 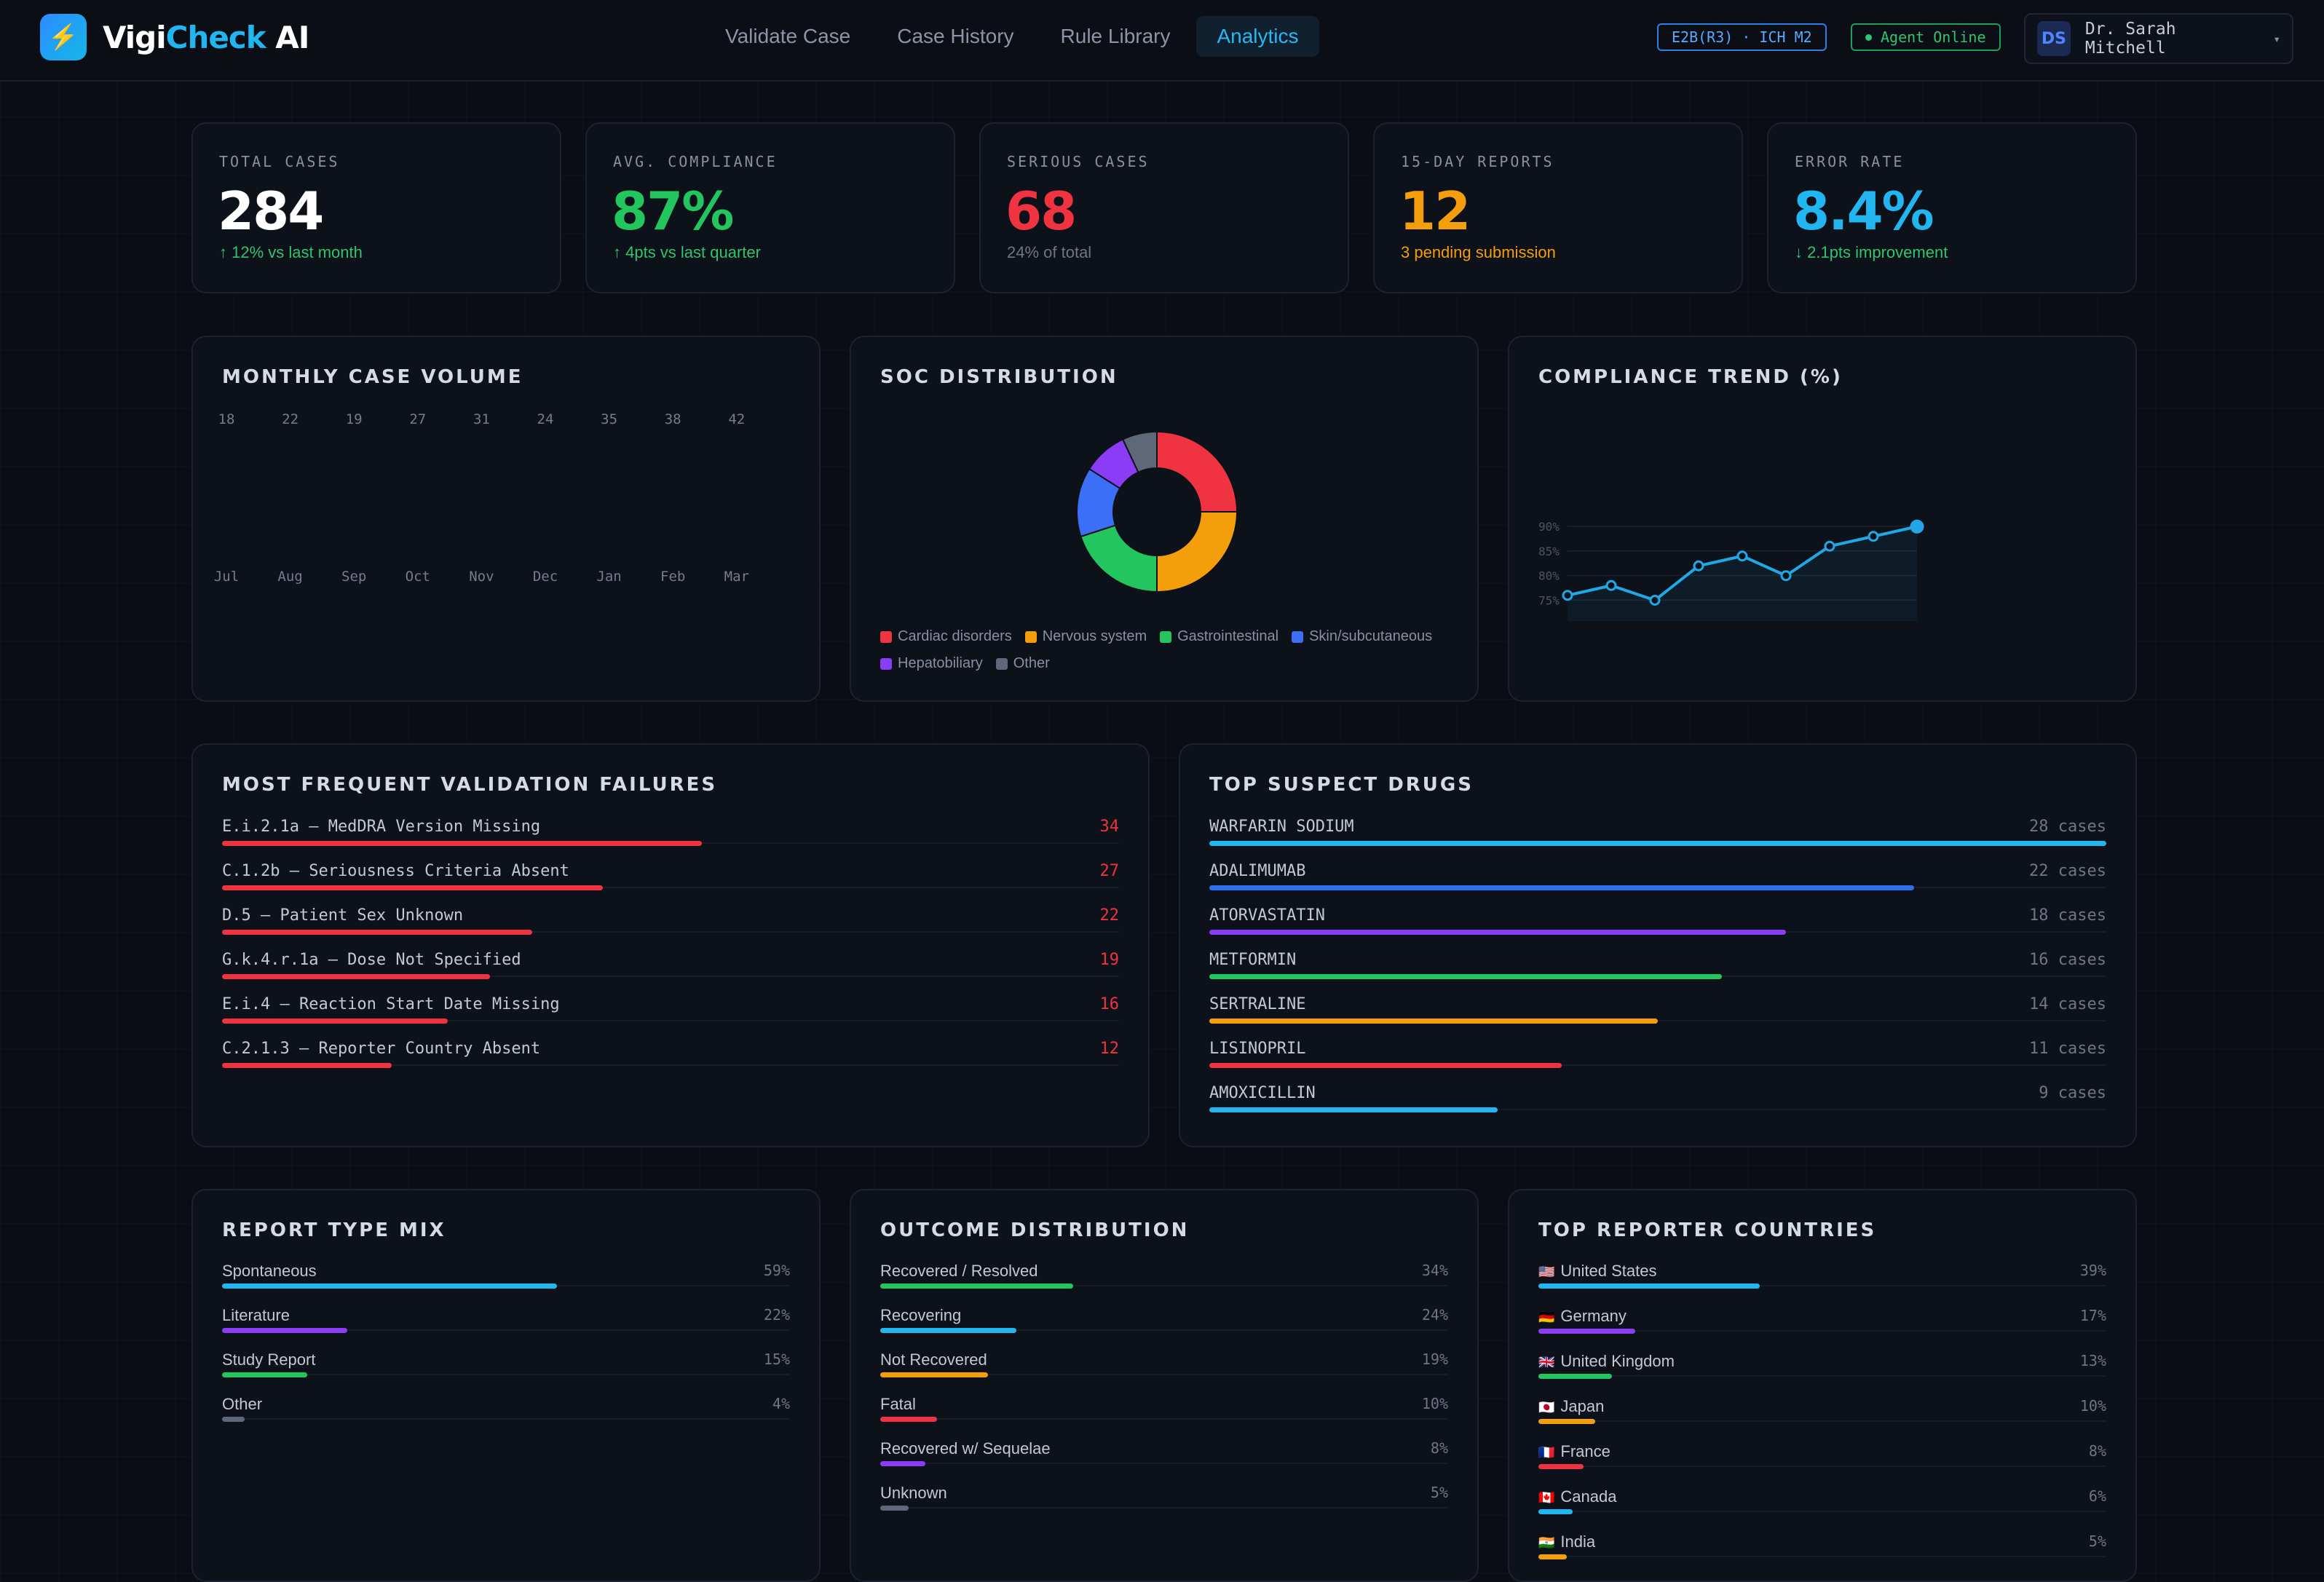 What do you see at coordinates (1657, 878) in the screenshot?
I see `drug-row: ADALIMUMAB 22 cases` at bounding box center [1657, 878].